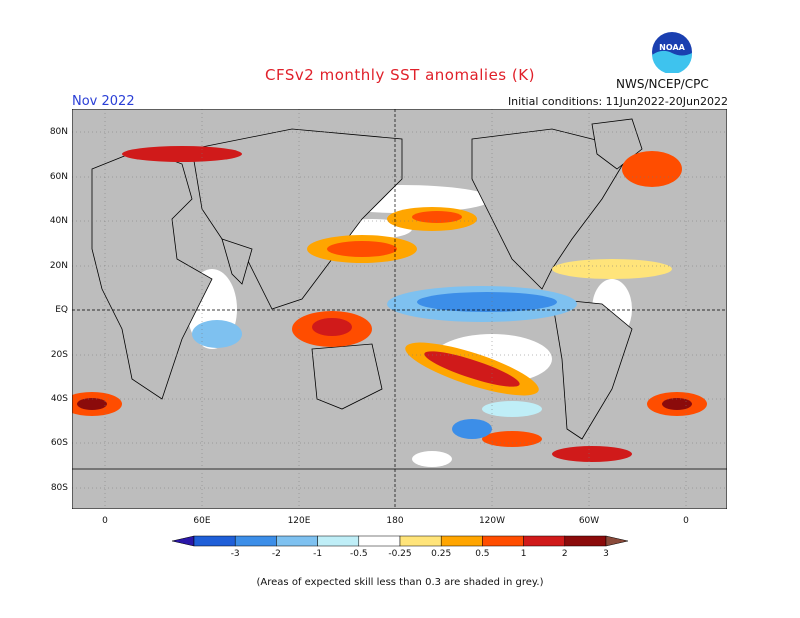  What do you see at coordinates (276, 554) in the screenshot?
I see `colorbar-label: -2` at bounding box center [276, 554].